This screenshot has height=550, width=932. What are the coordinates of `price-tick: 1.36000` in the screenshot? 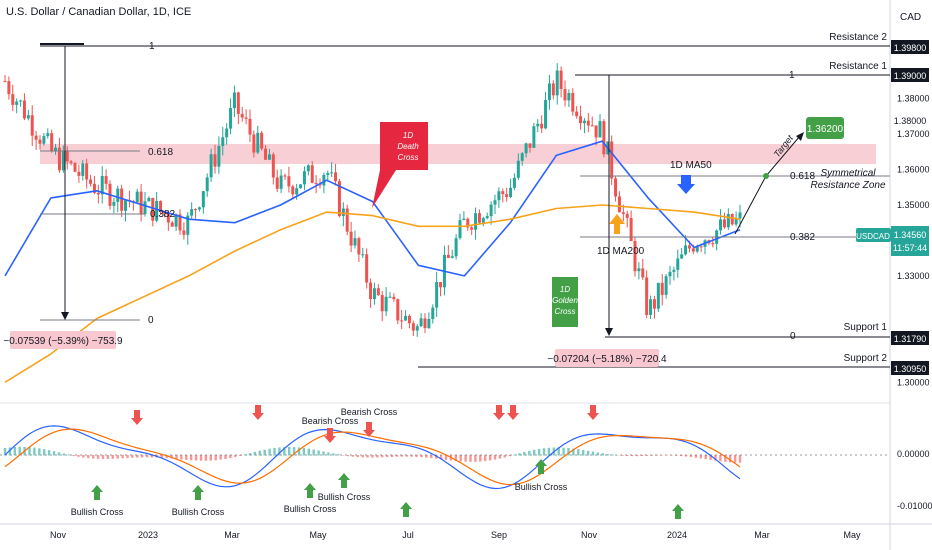 It's located at (913, 170).